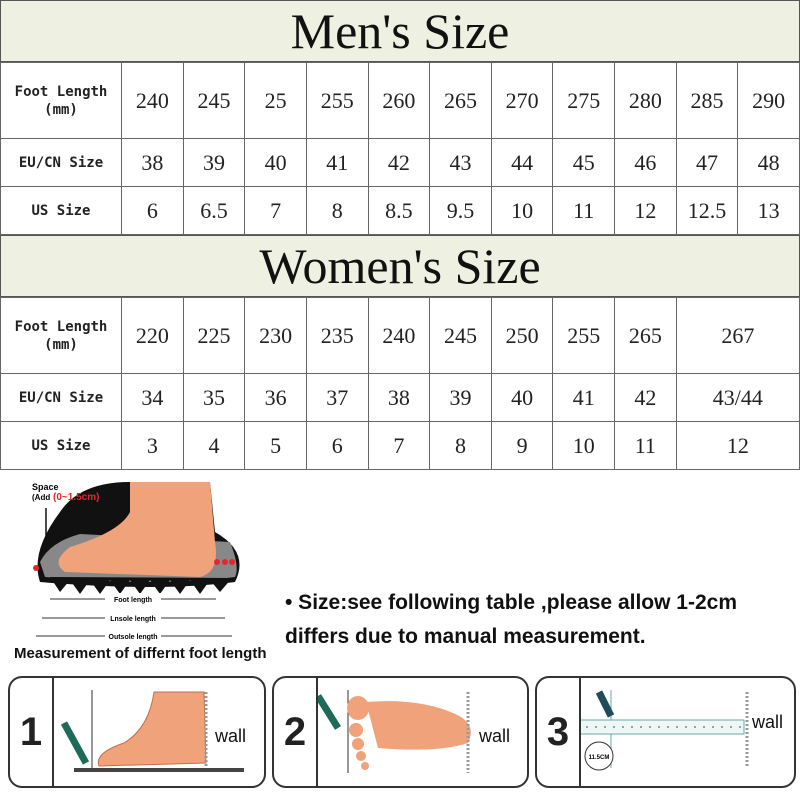 The height and width of the screenshot is (800, 800). Describe the element at coordinates (768, 210) in the screenshot. I see `size-cell: 13` at that location.